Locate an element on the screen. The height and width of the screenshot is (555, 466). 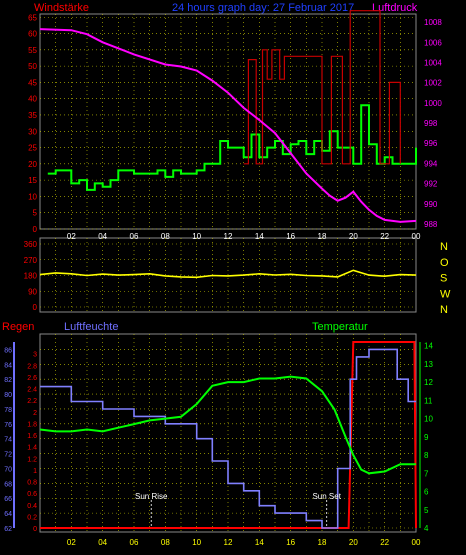
direction-tick-label: 270 is located at coordinates (31, 260).